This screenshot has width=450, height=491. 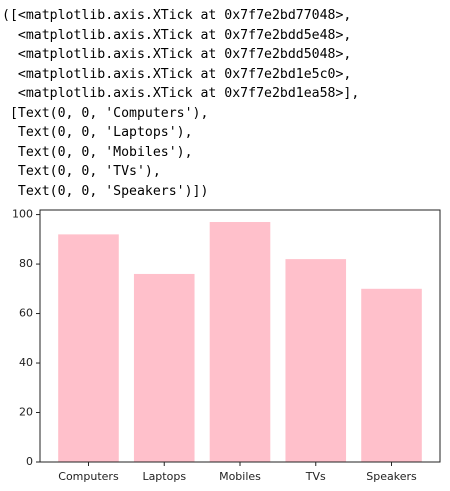 What do you see at coordinates (22, 214) in the screenshot?
I see `y-tick-label: 100` at bounding box center [22, 214].